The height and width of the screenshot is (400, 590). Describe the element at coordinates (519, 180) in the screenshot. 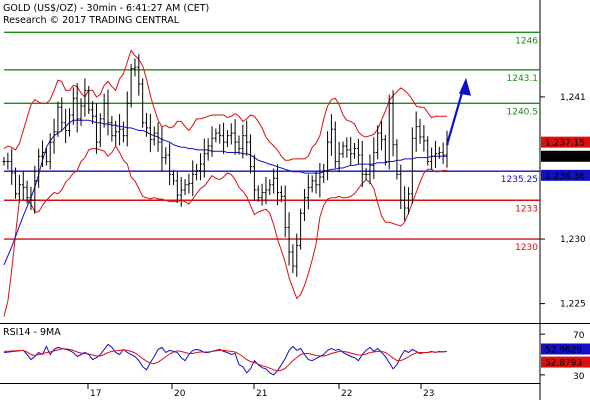

I see `level-label: 1235.25` at that location.